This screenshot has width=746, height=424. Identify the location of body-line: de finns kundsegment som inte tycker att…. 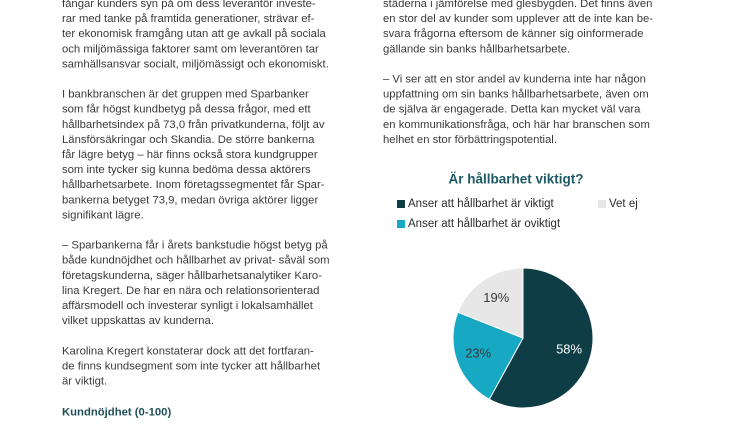
(191, 366).